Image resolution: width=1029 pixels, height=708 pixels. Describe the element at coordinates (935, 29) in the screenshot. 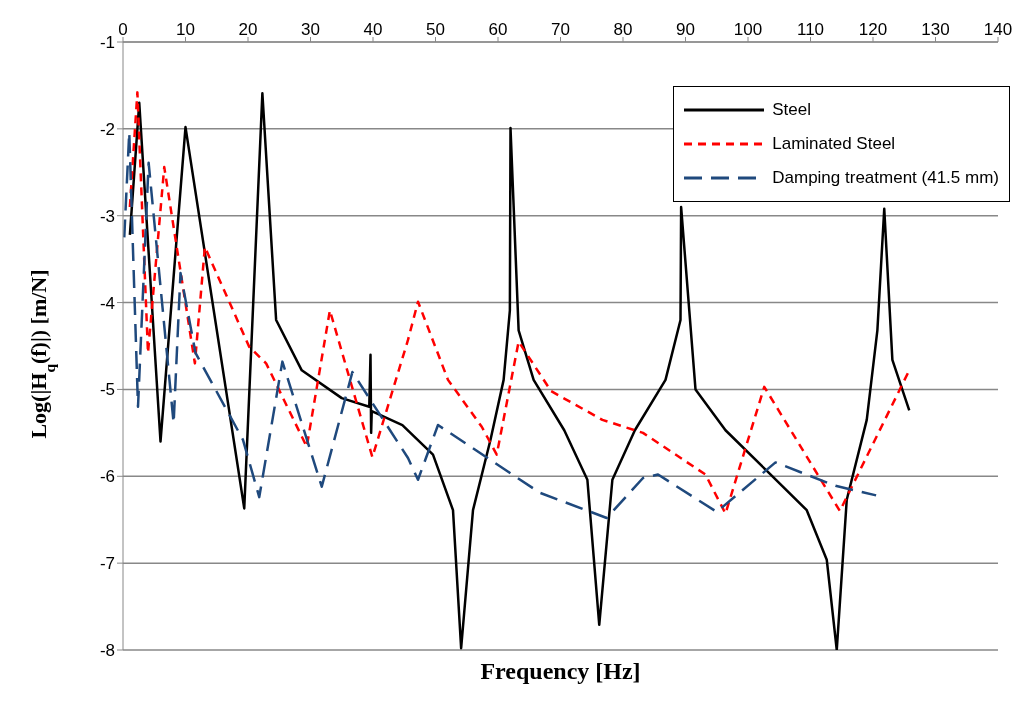

I see `x-tick-label: 130` at that location.